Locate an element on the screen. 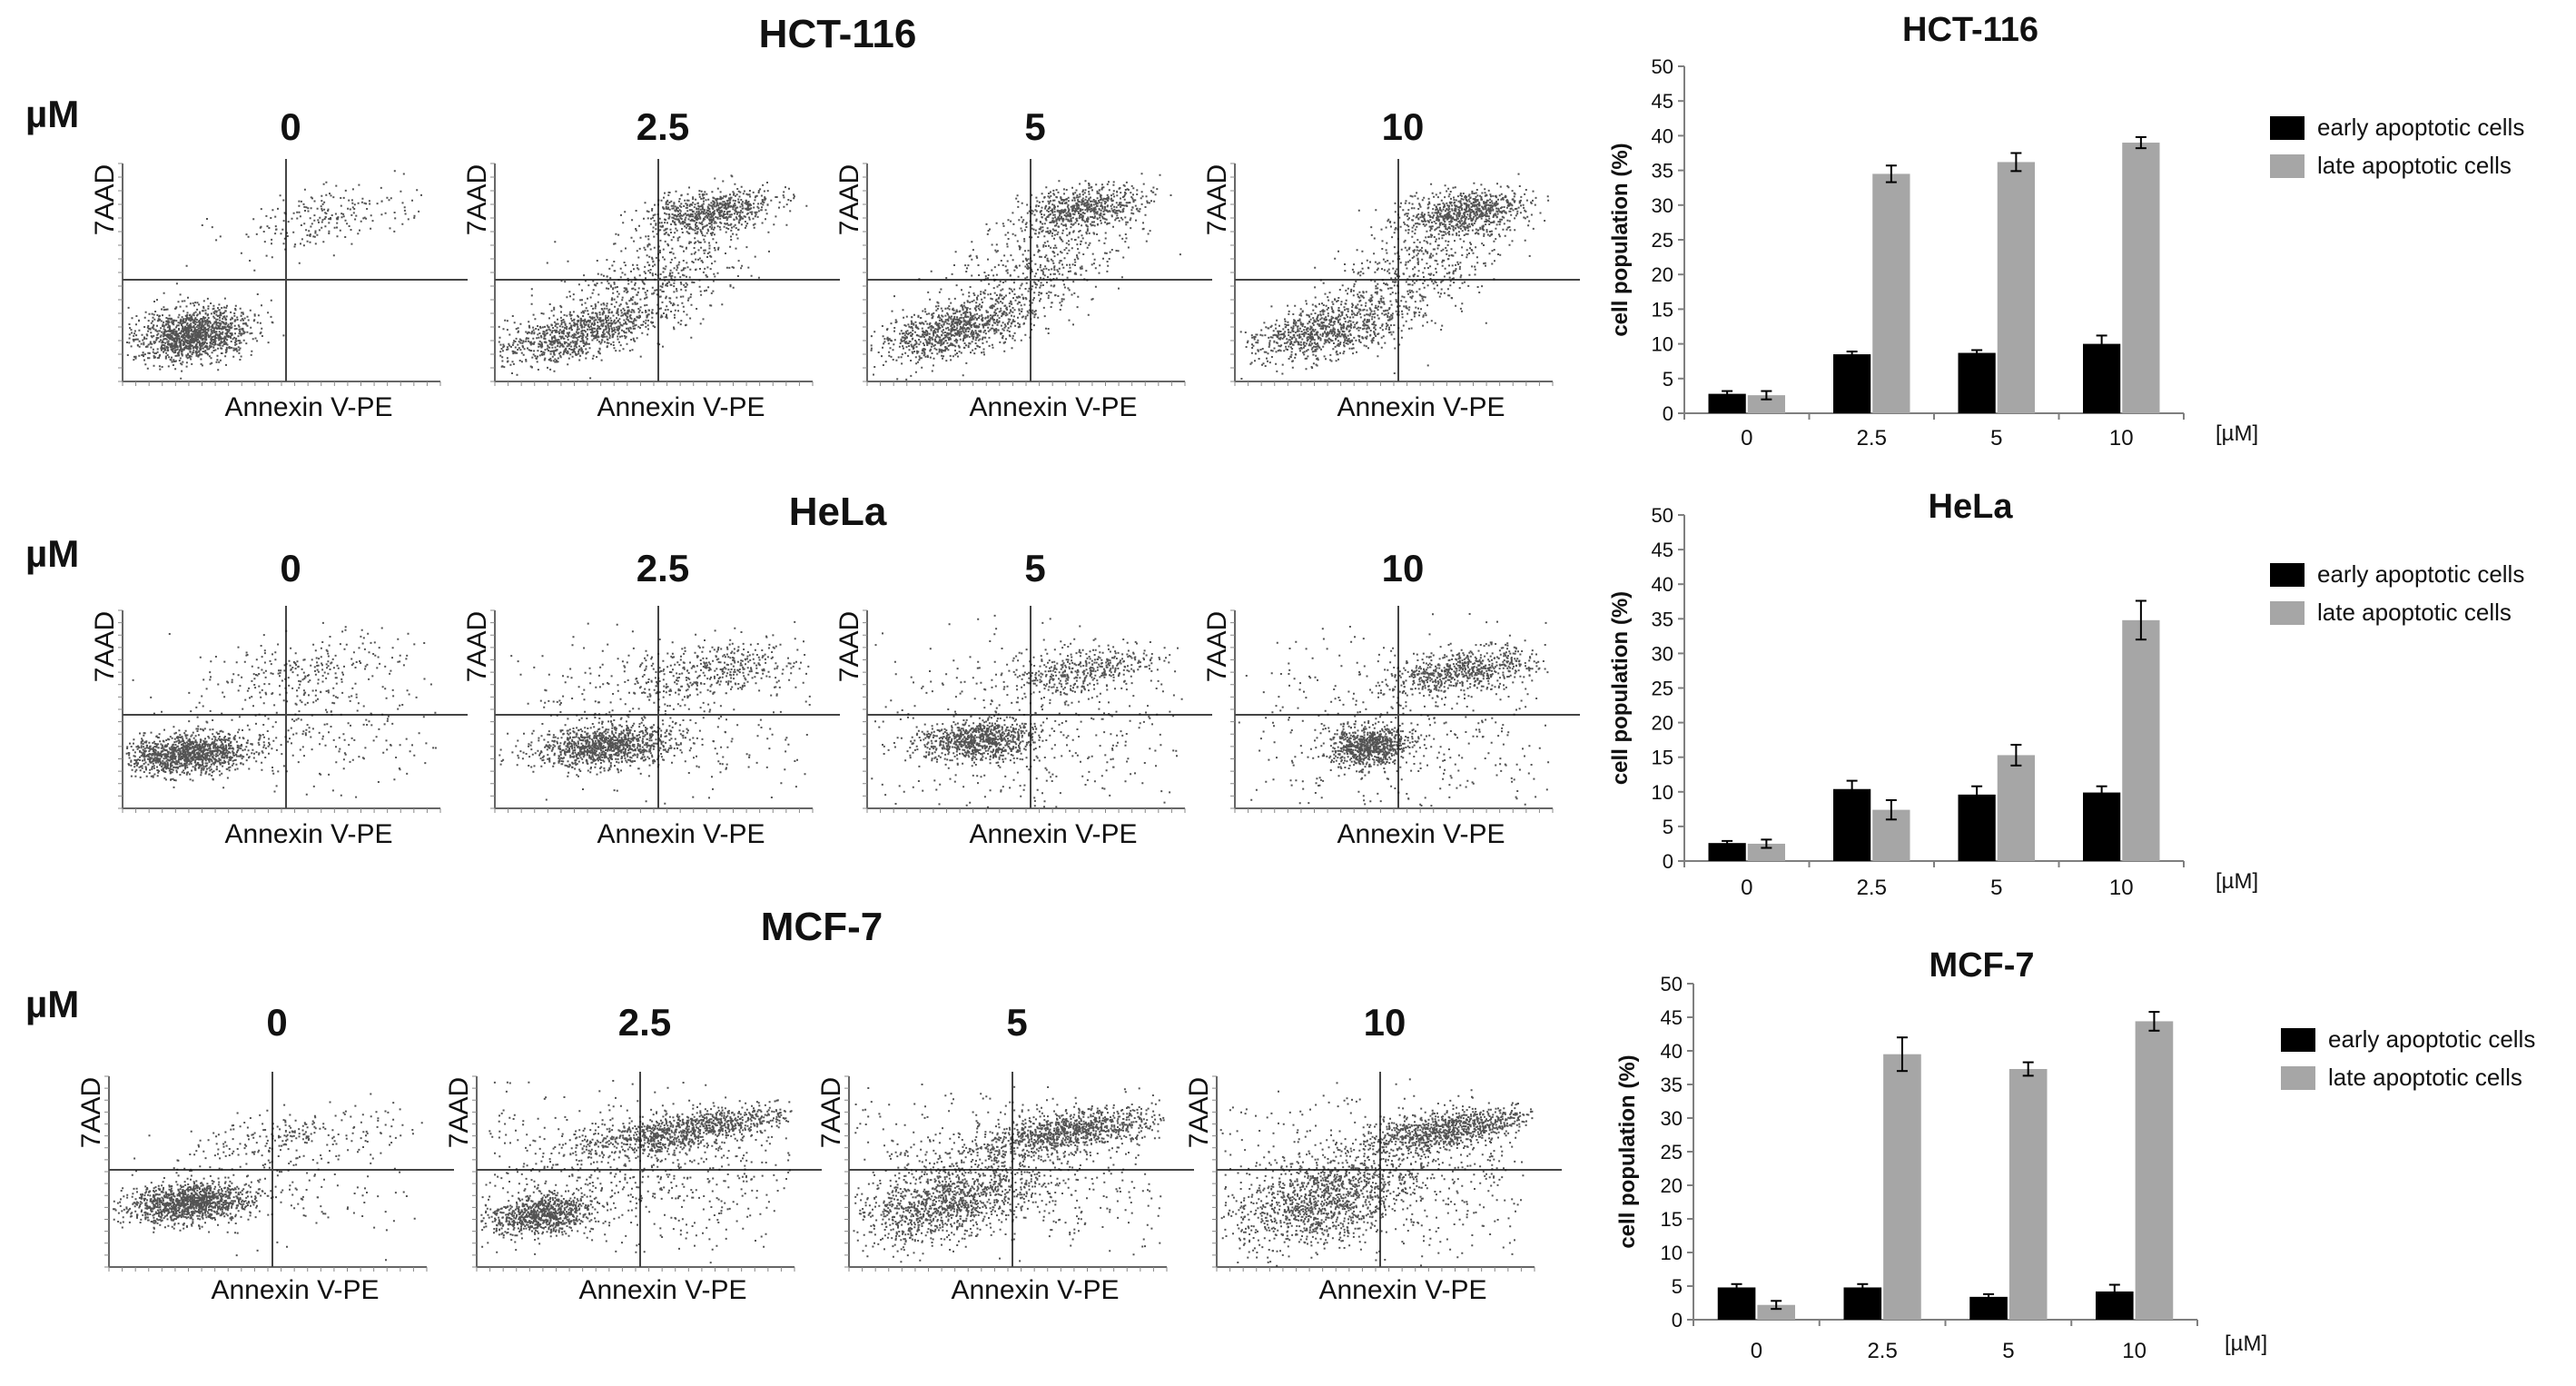 The height and width of the screenshot is (1386, 2576). flow-title: HCT-116 is located at coordinates (838, 34).